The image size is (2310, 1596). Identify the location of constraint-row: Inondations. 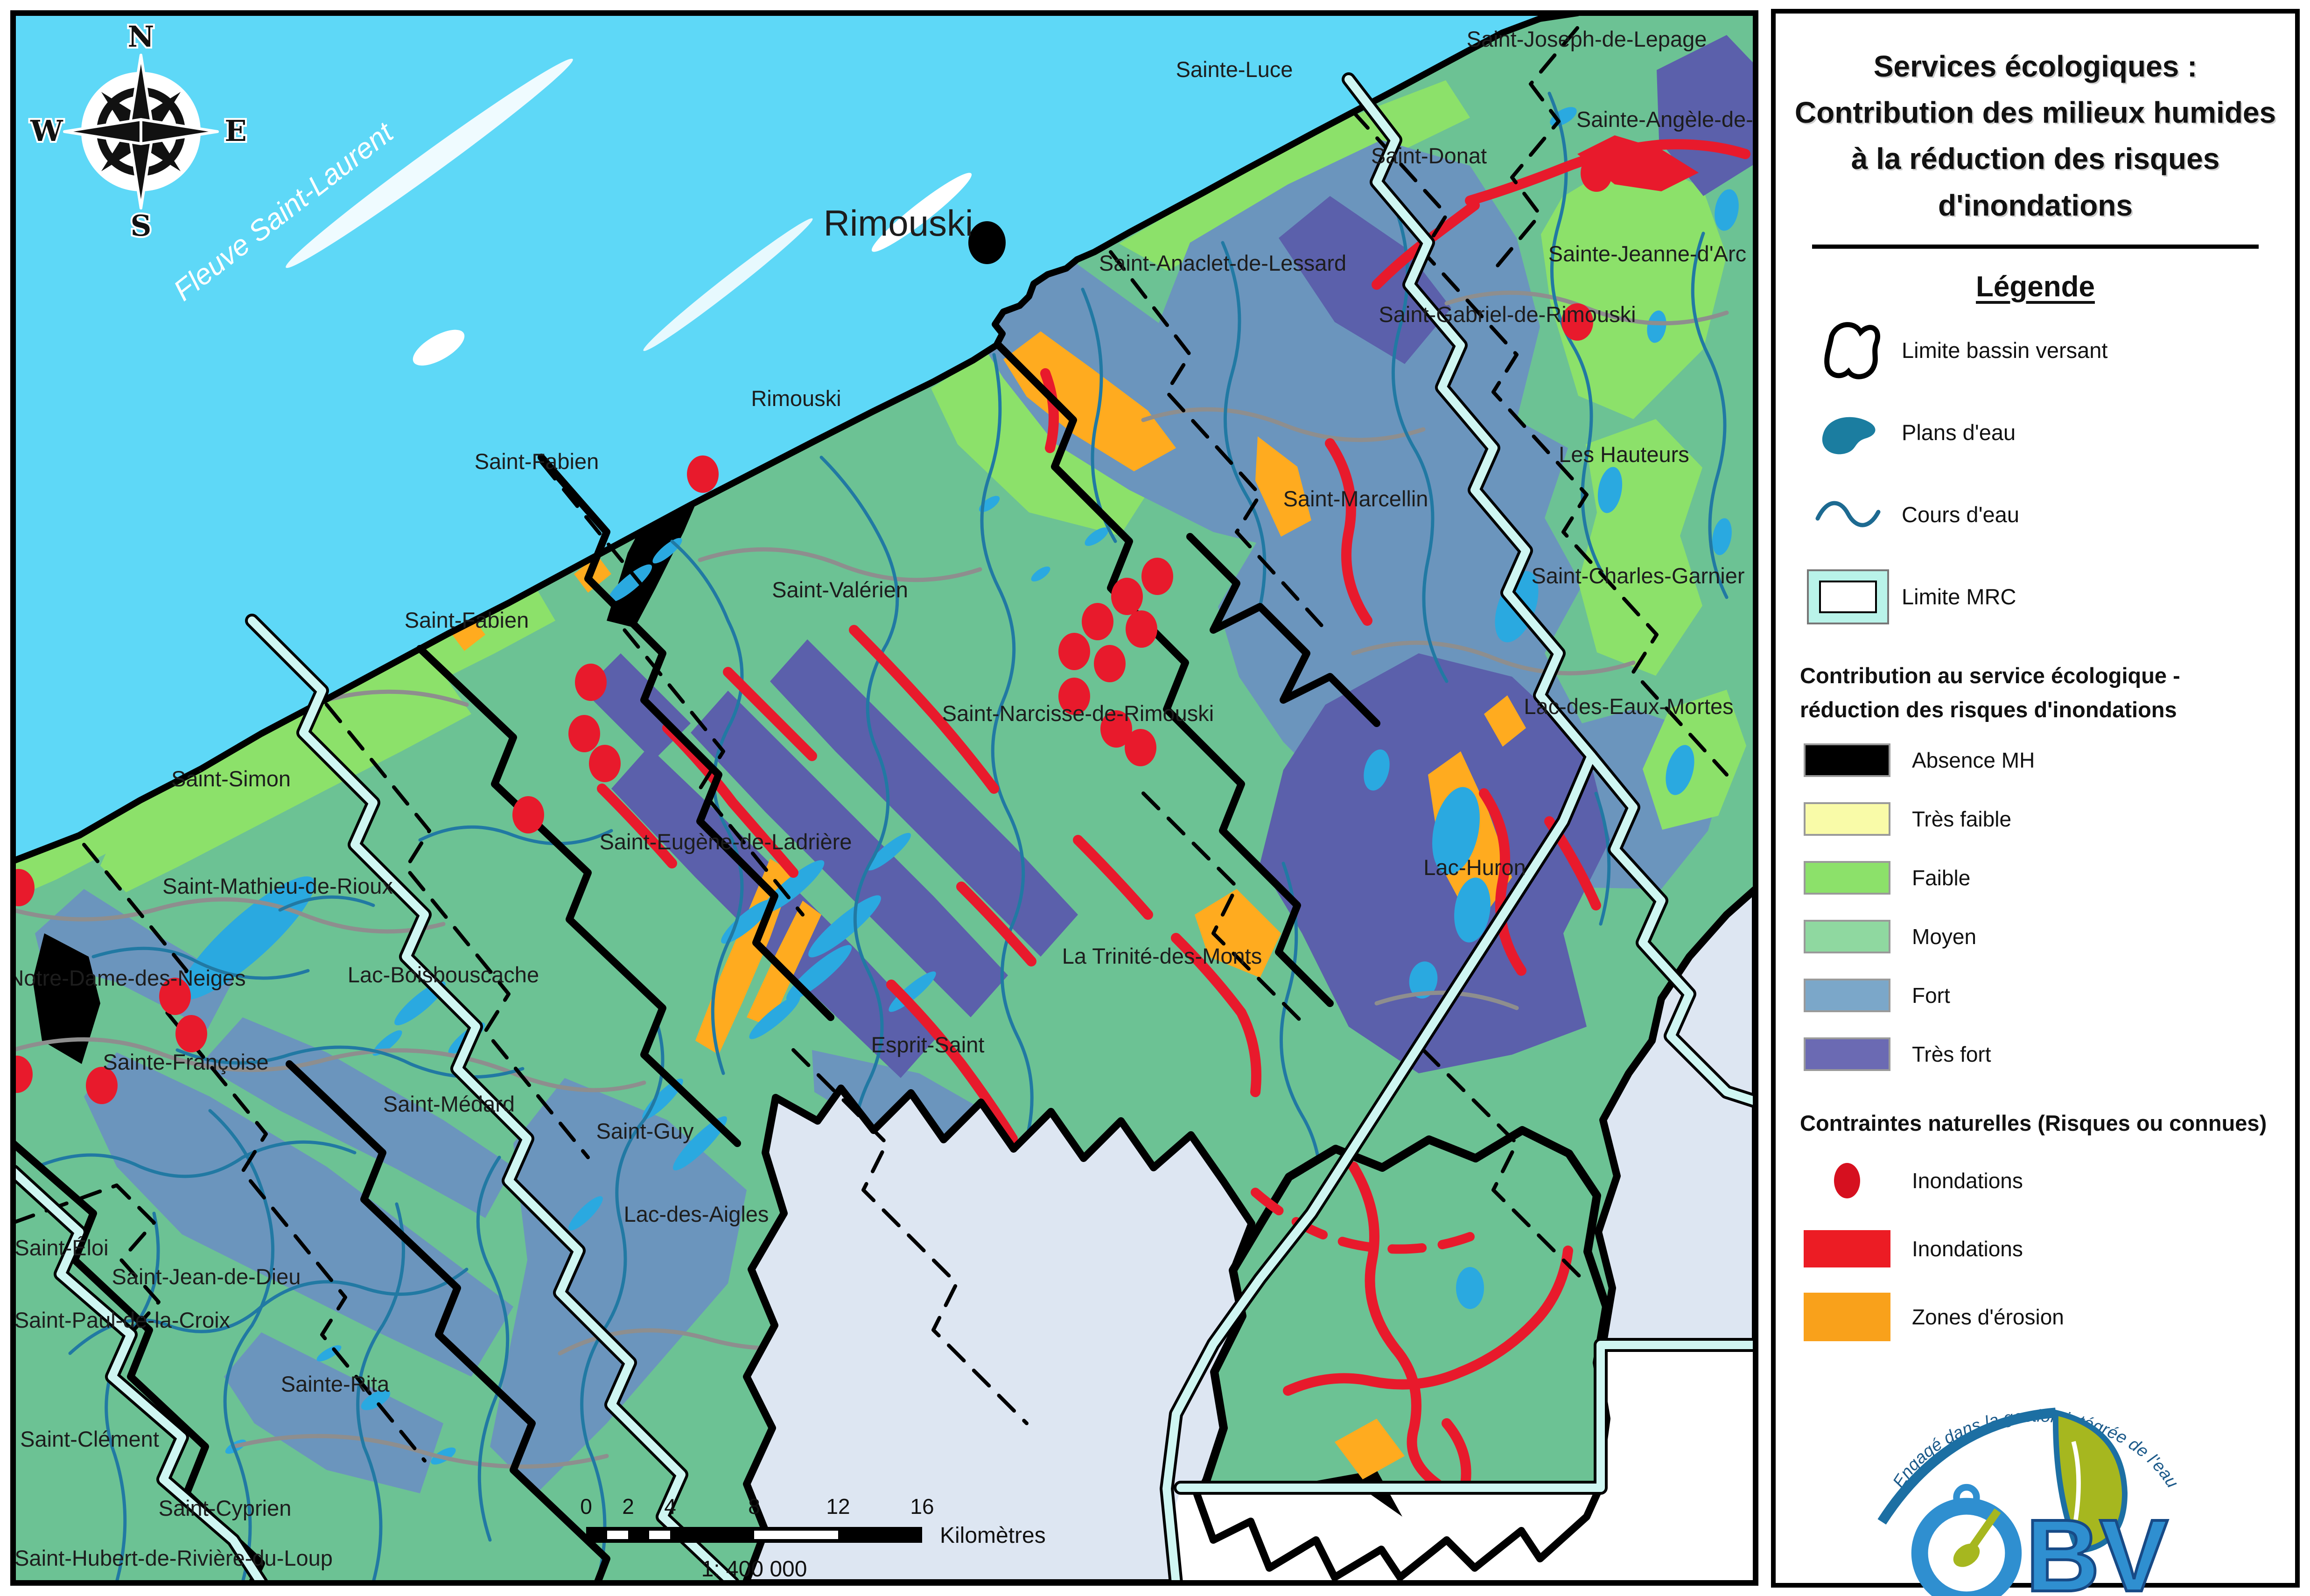
(2049, 1249).